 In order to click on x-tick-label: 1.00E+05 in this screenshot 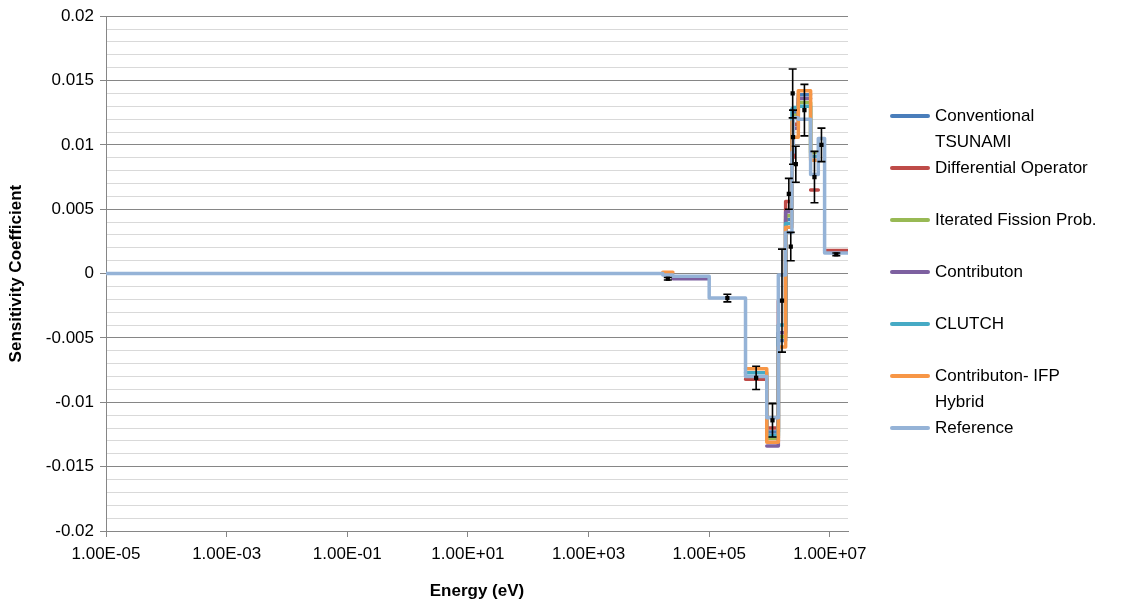, I will do `click(709, 553)`.